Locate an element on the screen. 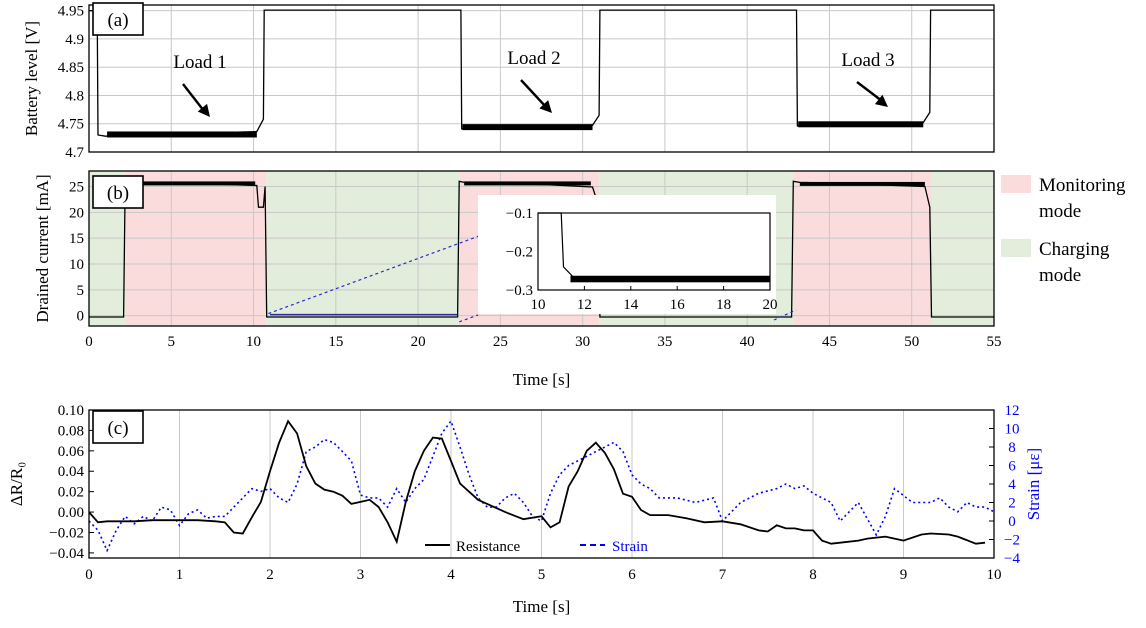 The width and height of the screenshot is (1146, 628). x-axis-label-c: Time [s] is located at coordinates (541, 606).